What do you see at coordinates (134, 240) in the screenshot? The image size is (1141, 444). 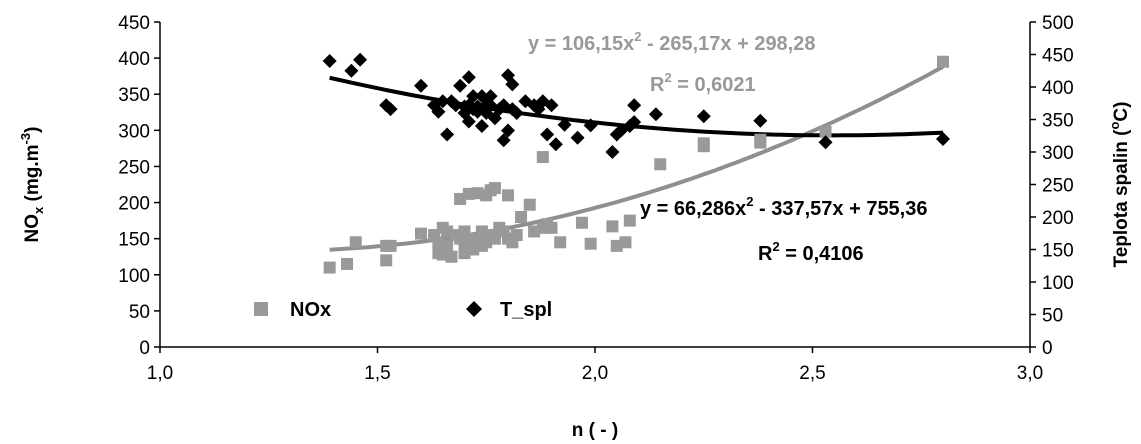 I see `y-left-tick-label: 150` at bounding box center [134, 240].